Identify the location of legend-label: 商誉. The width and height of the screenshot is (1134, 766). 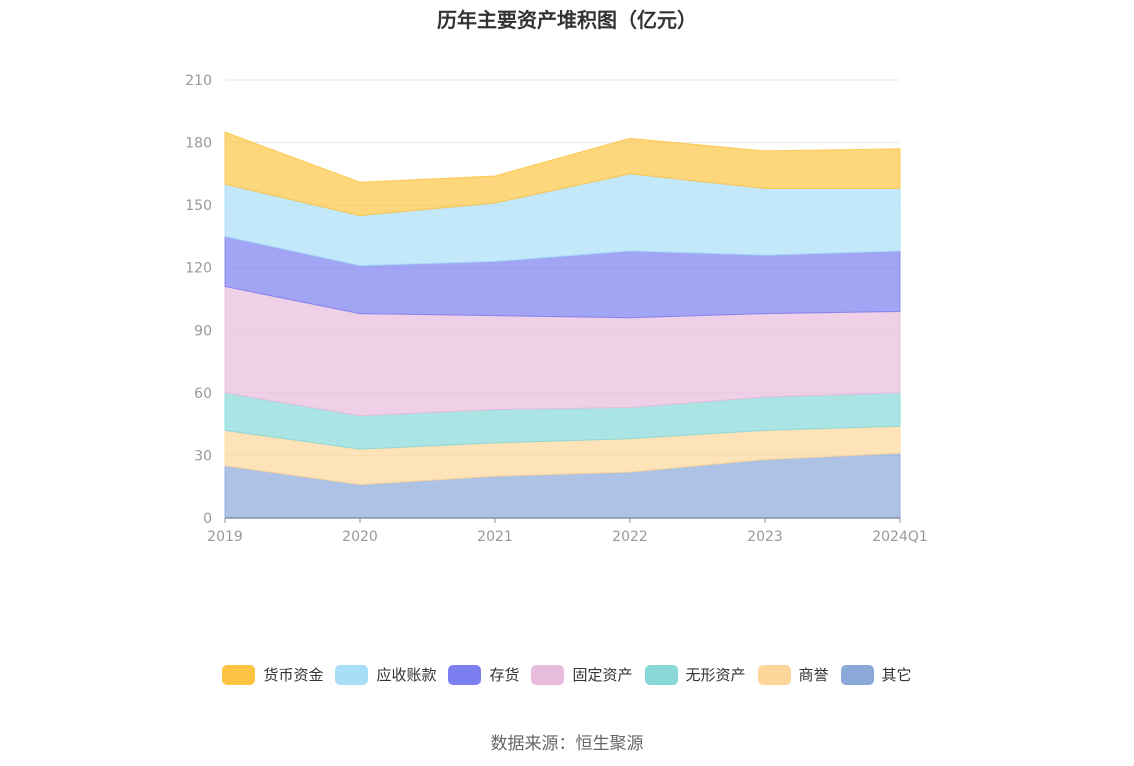
(813, 675).